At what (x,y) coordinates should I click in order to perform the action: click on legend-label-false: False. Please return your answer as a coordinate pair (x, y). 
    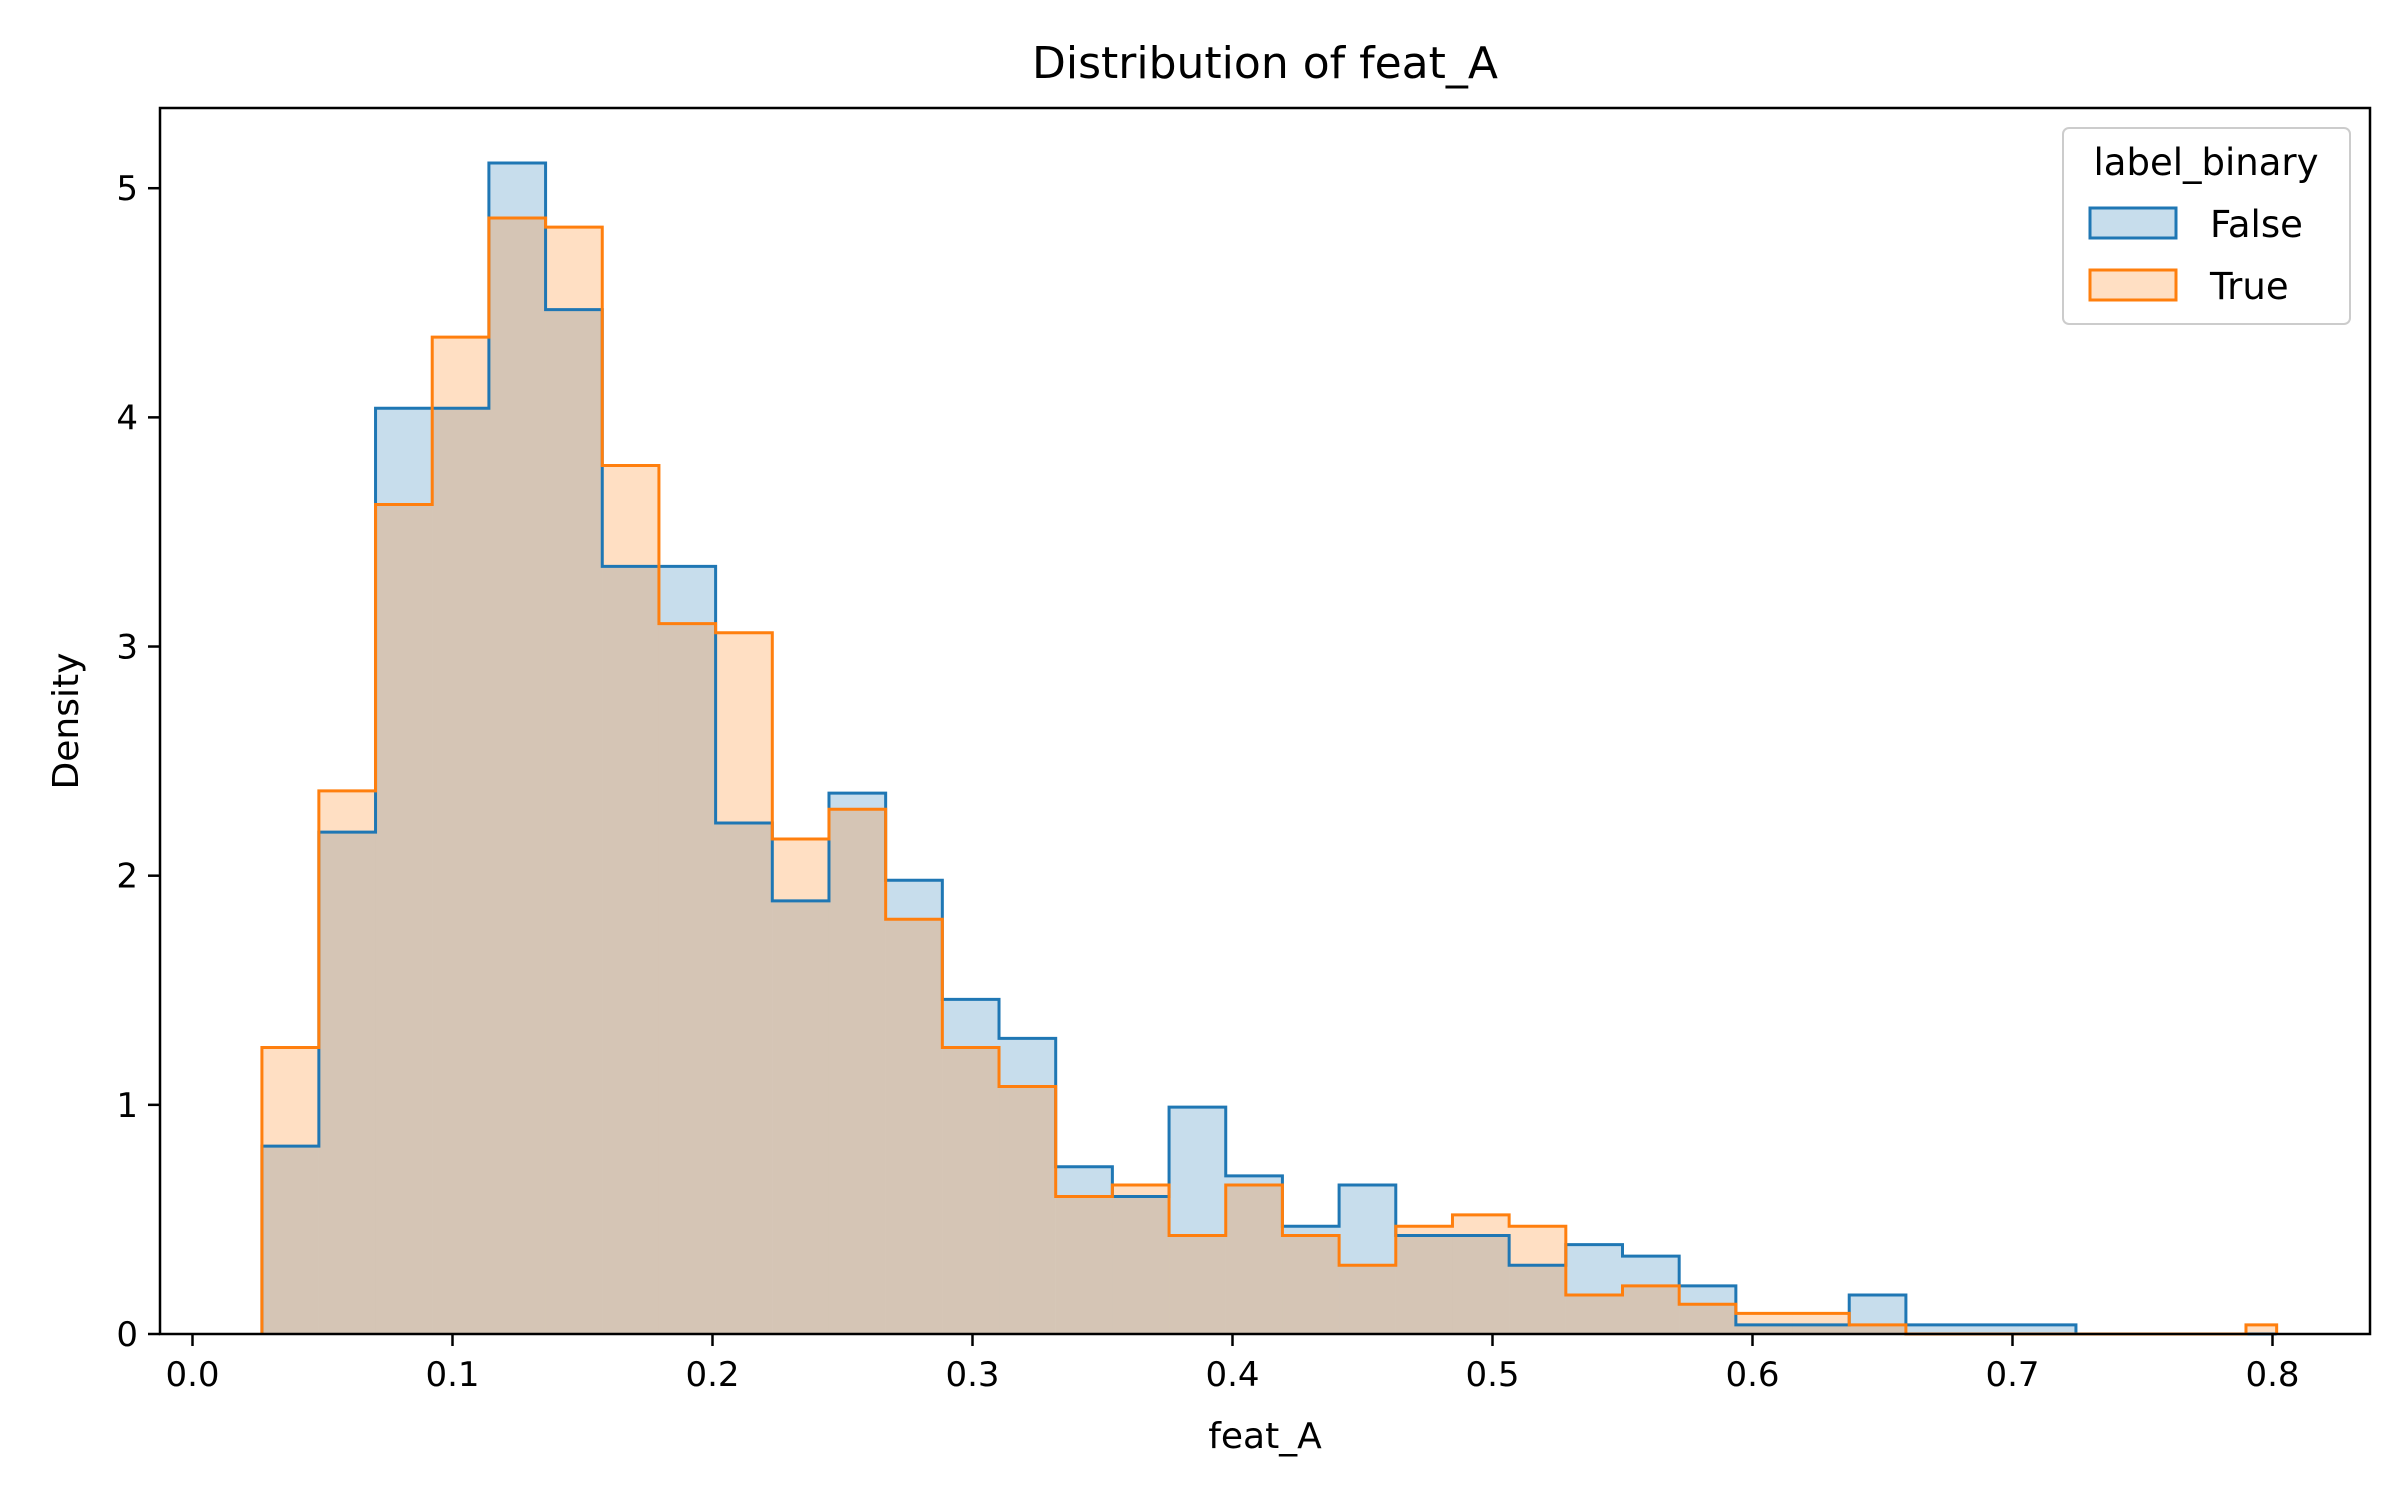
    Looking at the image, I should click on (2256, 224).